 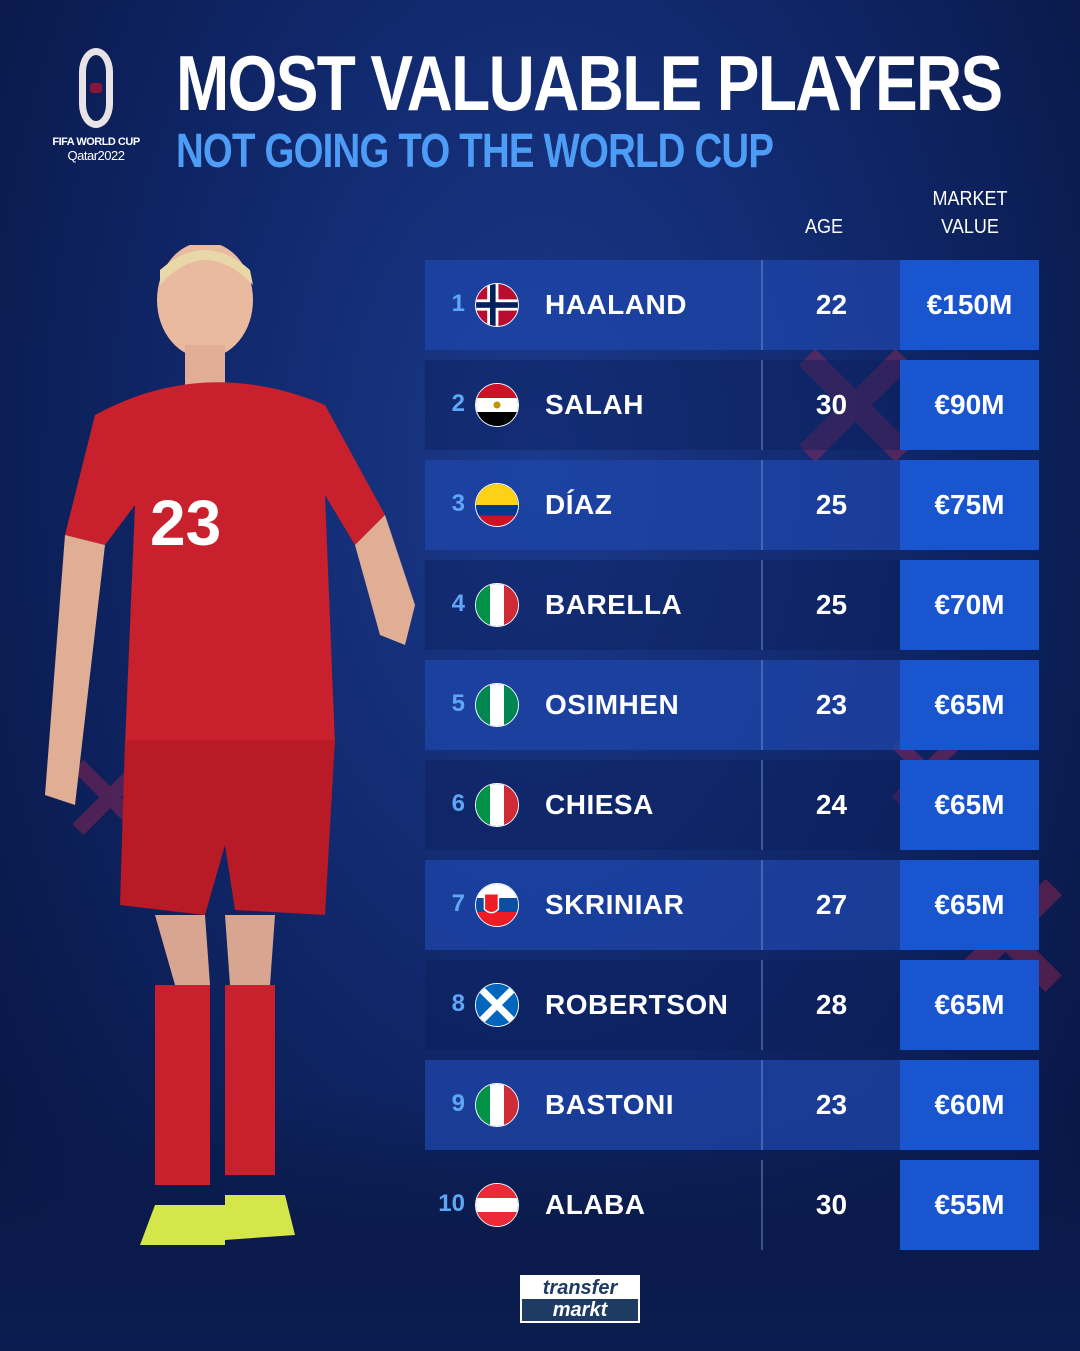 I want to click on player-name: ALABA, so click(x=595, y=1204).